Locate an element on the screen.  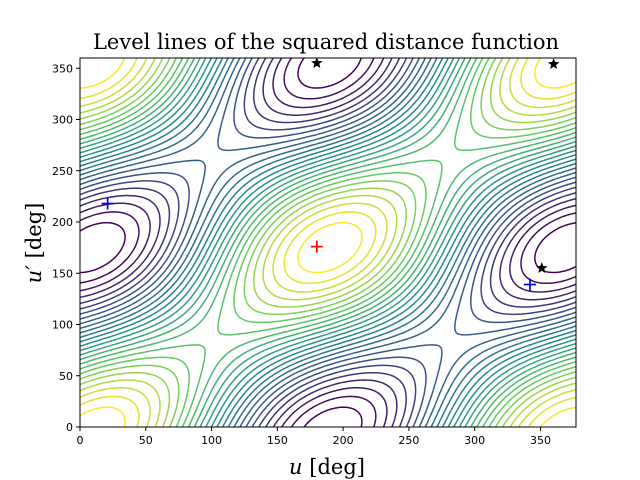
y-tick-label: 300 is located at coordinates (62, 120).